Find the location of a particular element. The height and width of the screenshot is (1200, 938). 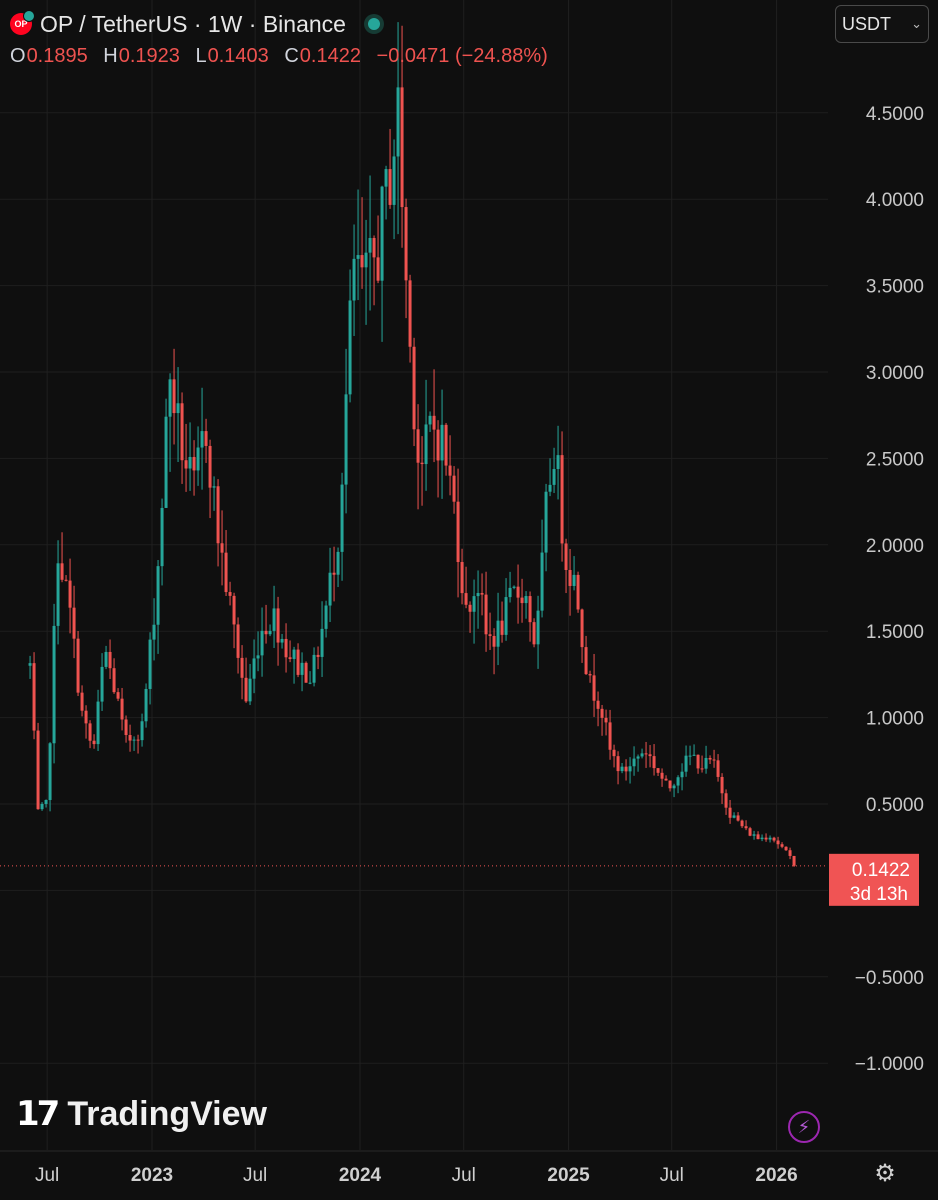

optimism-logo-icon: OP is located at coordinates (22, 22).